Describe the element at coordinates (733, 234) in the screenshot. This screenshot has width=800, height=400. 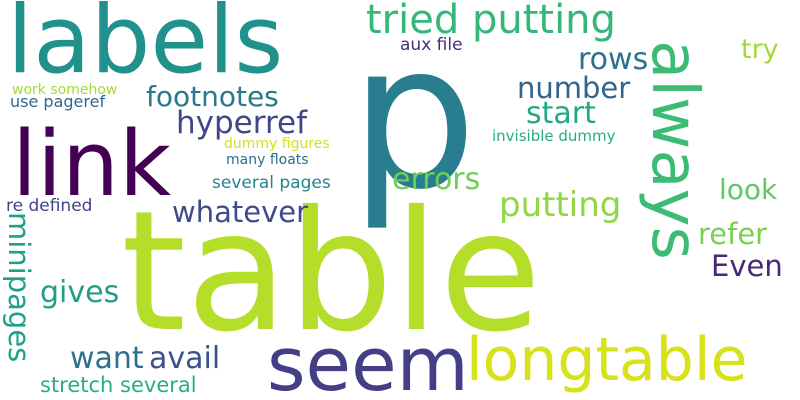
I see `word-refer: refer` at that location.